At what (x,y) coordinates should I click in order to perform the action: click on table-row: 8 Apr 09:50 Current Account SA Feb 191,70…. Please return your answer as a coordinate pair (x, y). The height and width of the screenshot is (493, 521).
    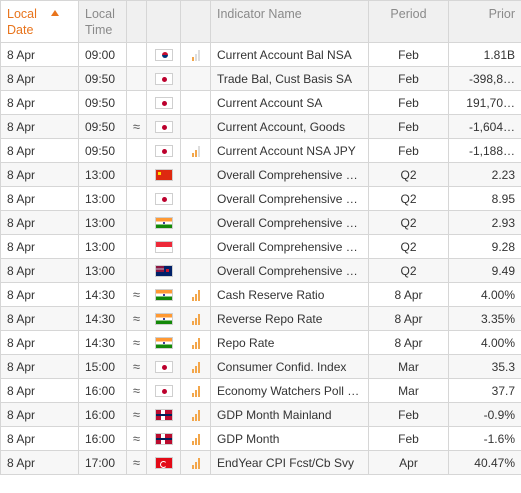
    Looking at the image, I should click on (260, 102).